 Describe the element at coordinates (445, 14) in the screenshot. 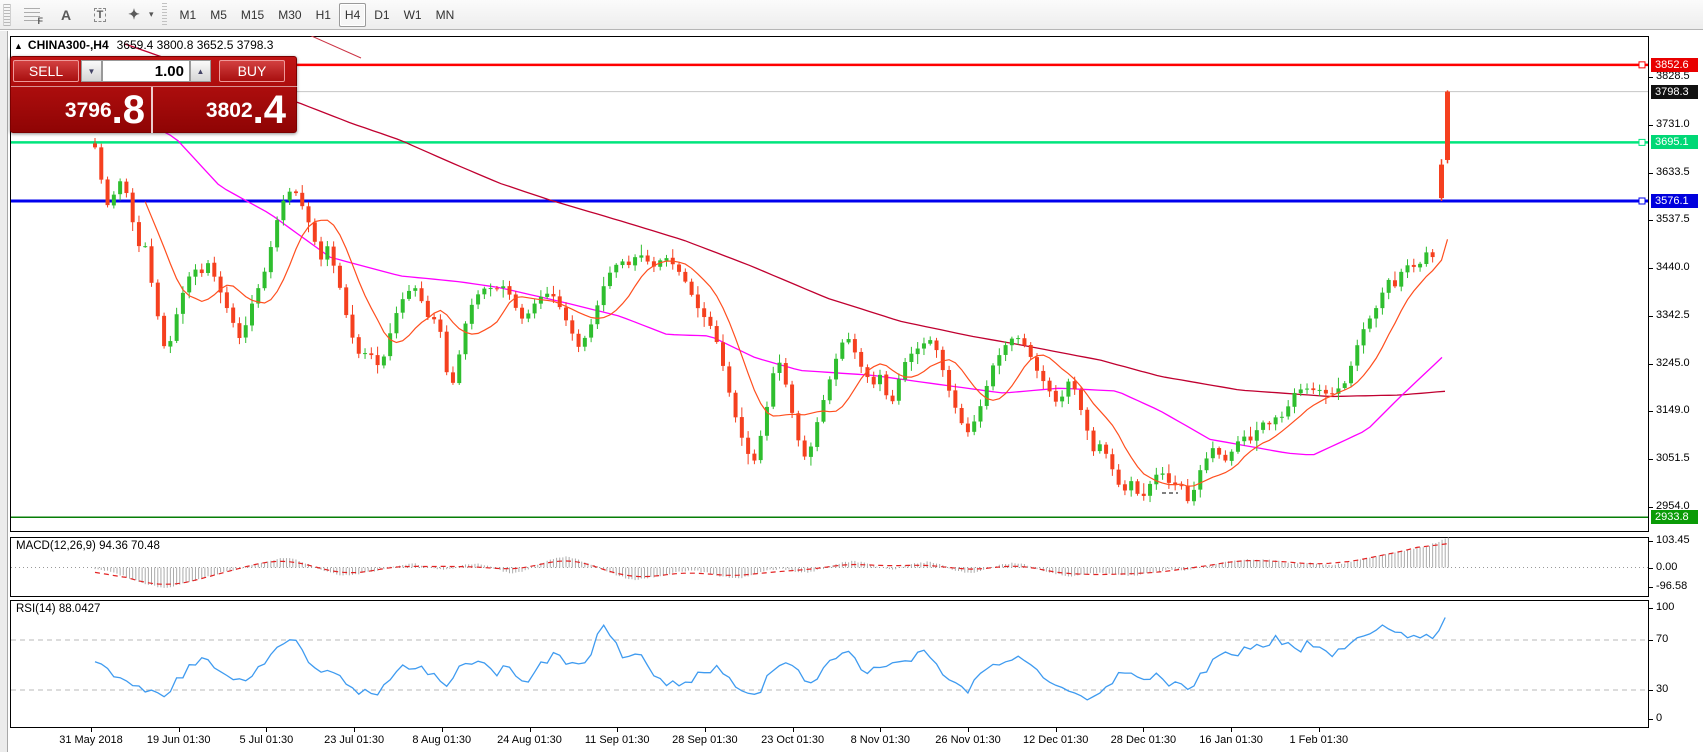

I see `tf-button-MN: MN` at that location.